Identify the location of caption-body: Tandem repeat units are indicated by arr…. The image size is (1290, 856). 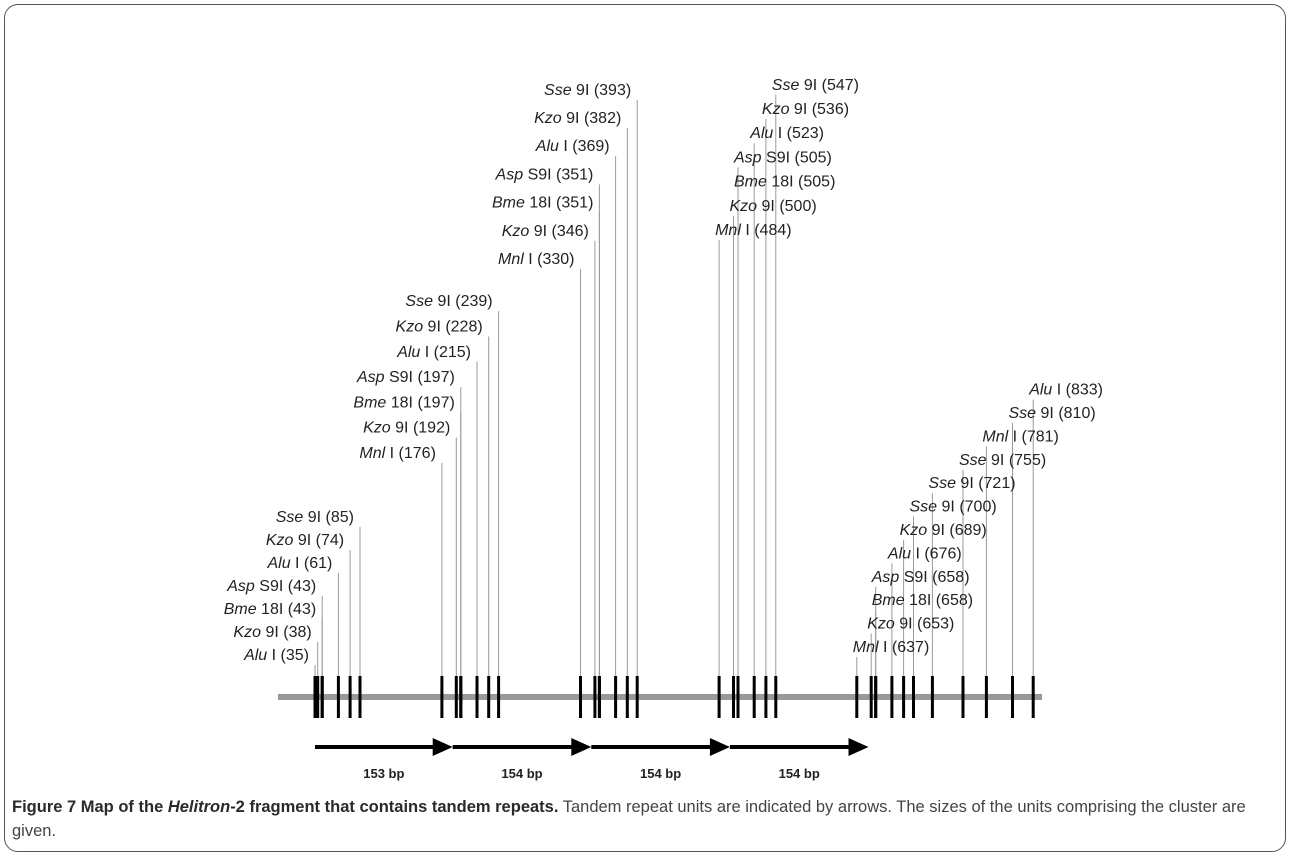
(629, 819).